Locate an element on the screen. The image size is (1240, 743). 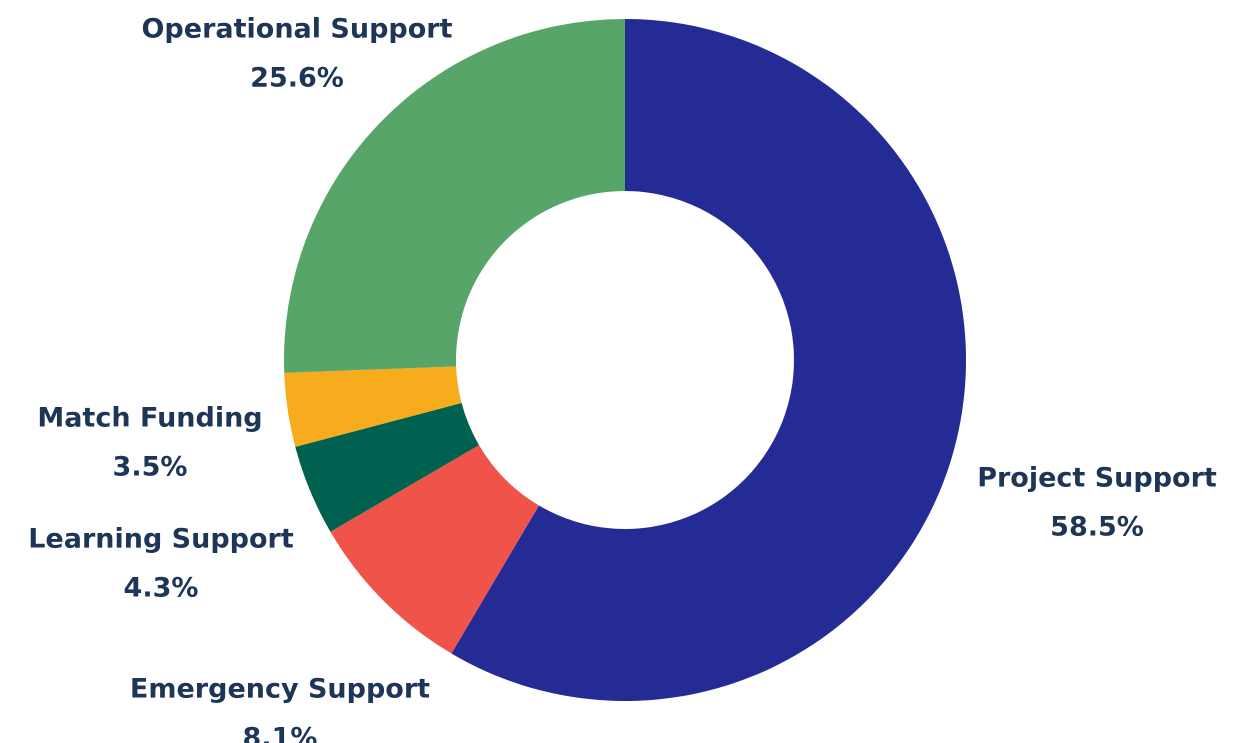
slice-operational-support is located at coordinates (454, 196).